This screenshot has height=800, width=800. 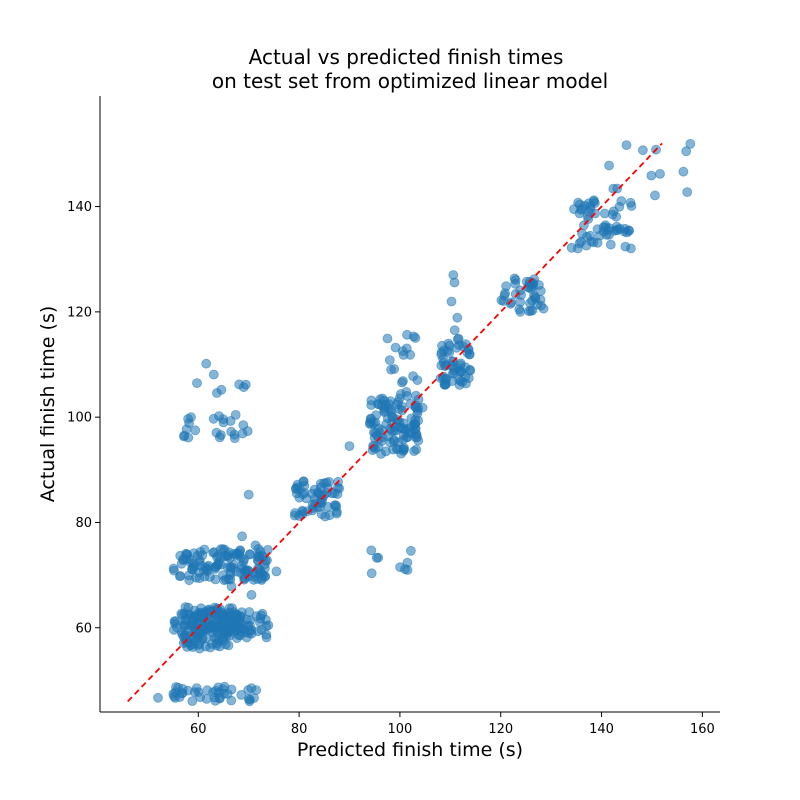 What do you see at coordinates (500, 729) in the screenshot?
I see `x-tick-label: 120` at bounding box center [500, 729].